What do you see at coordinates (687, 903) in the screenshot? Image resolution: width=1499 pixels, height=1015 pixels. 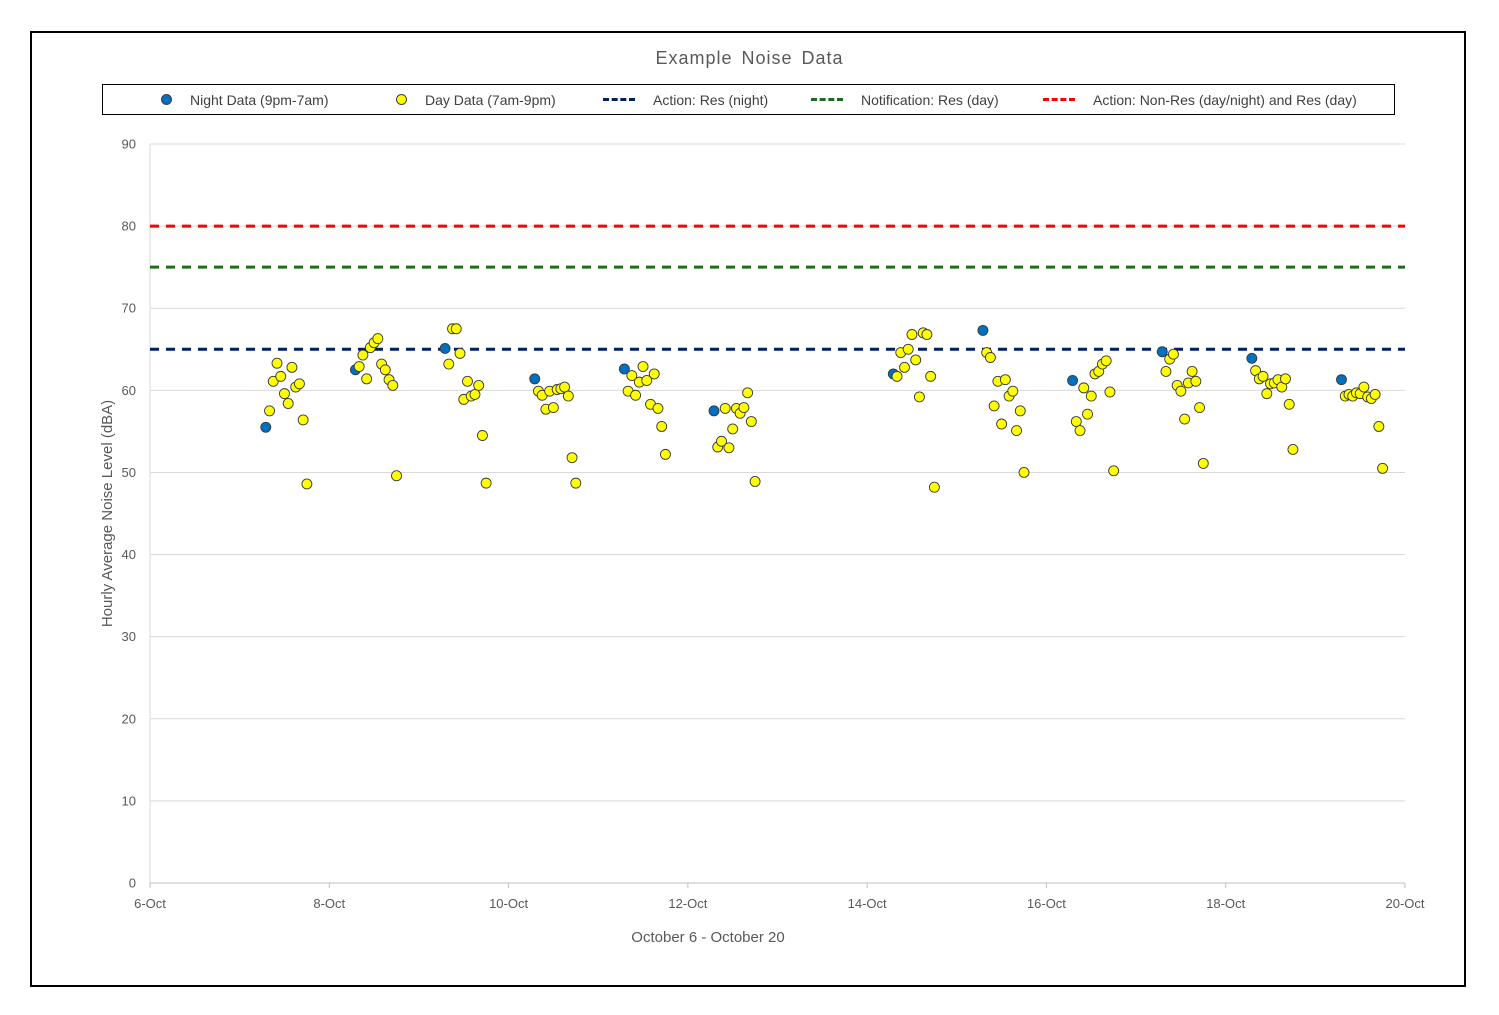 I see `x-tick-label: 12-Oct` at bounding box center [687, 903].